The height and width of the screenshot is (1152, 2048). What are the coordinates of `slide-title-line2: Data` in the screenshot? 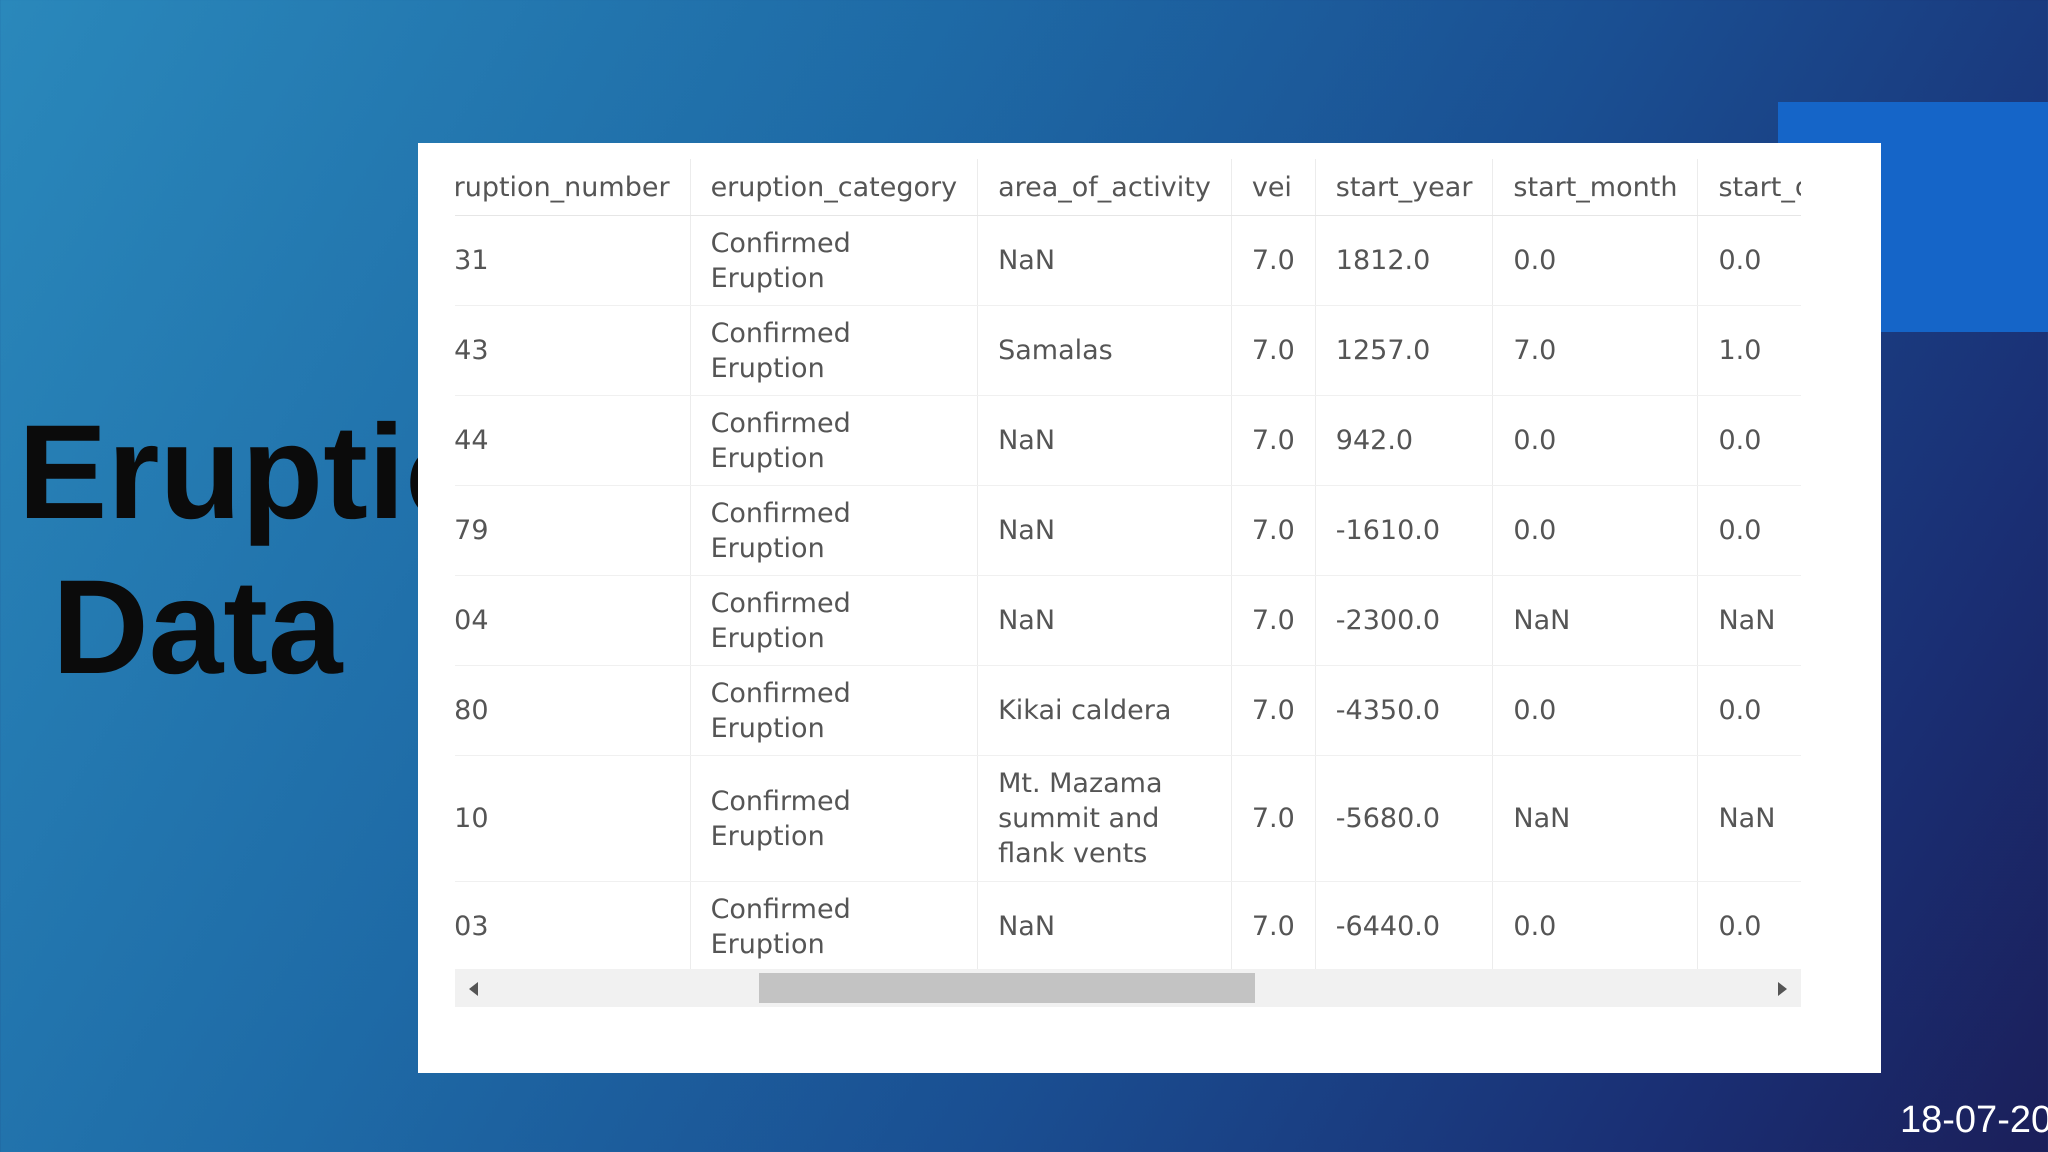 It's located at (197, 619).